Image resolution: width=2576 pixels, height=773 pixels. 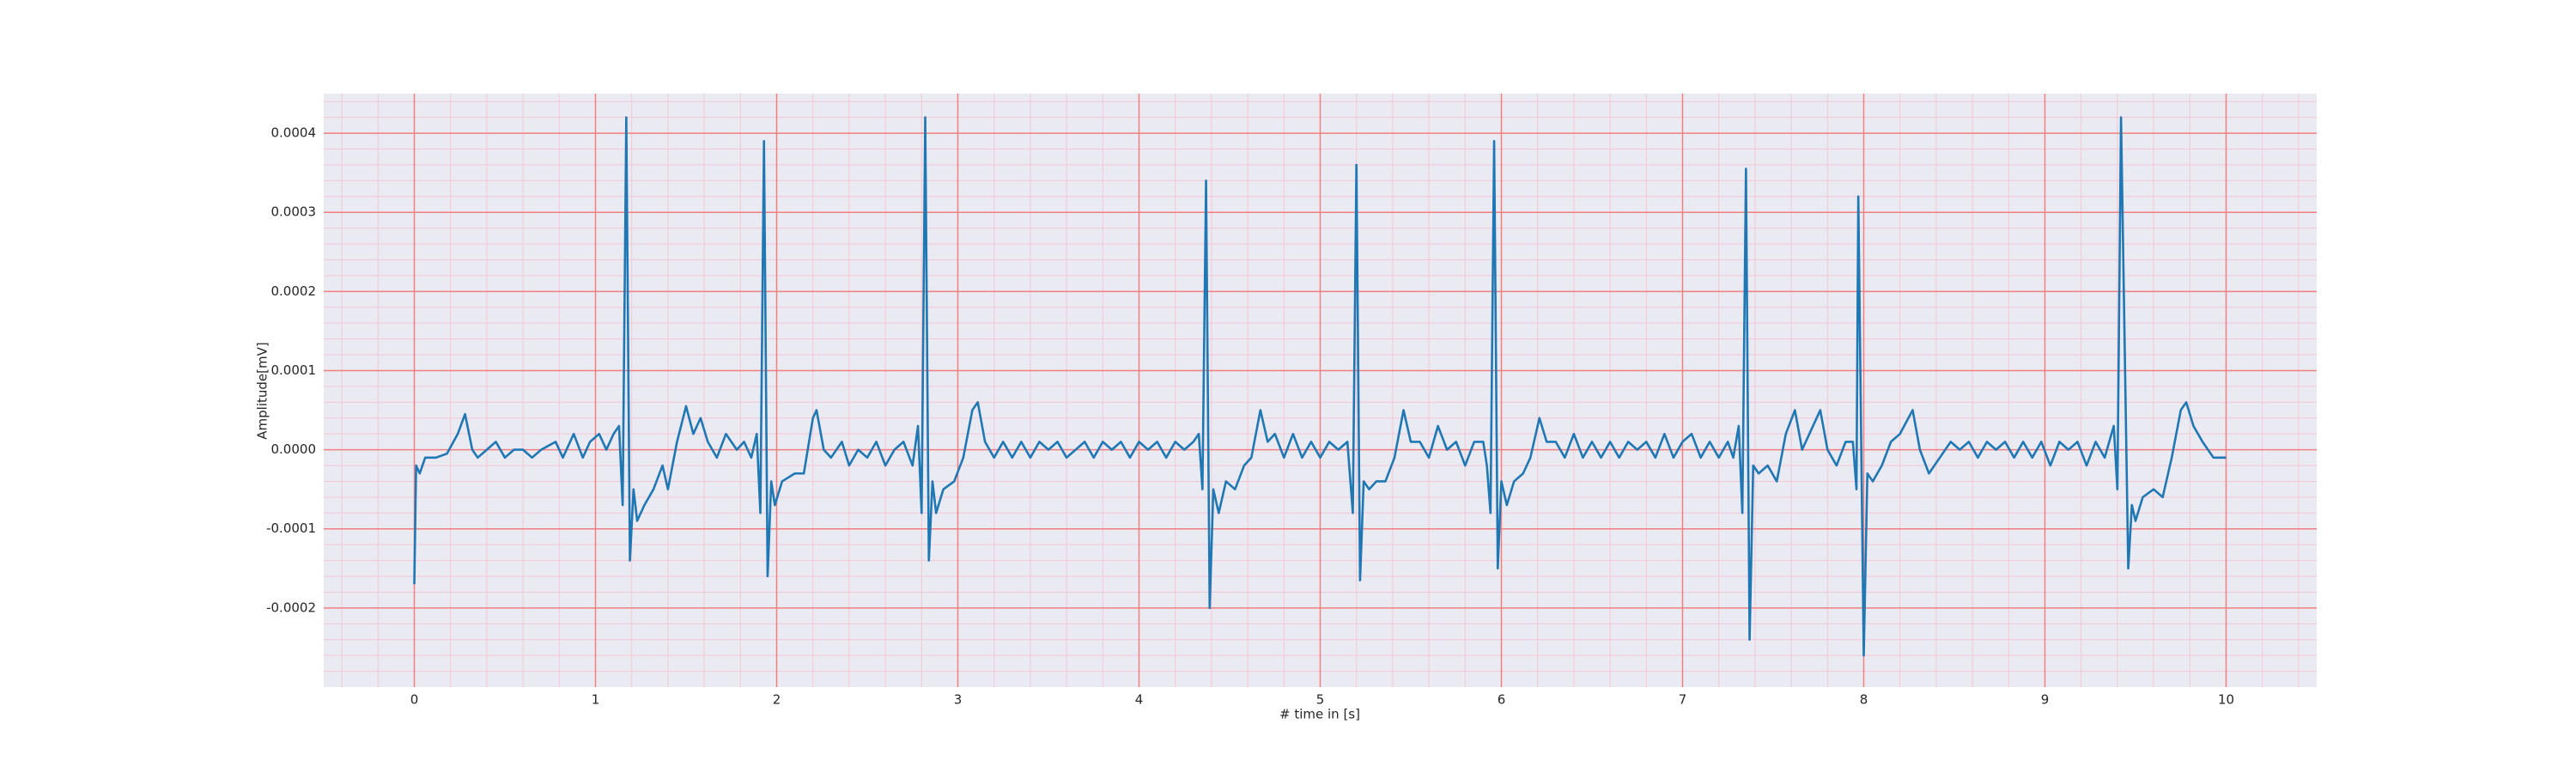 What do you see at coordinates (1320, 700) in the screenshot?
I see `x-tick-label: 5` at bounding box center [1320, 700].